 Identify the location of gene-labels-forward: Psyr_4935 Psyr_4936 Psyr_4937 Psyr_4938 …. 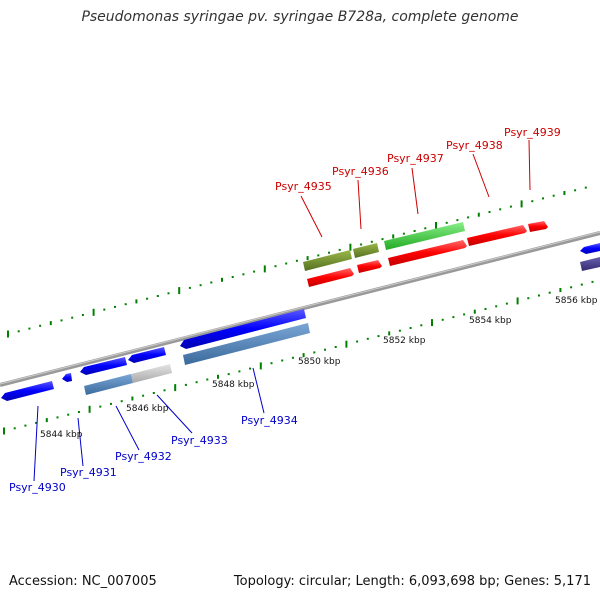
(418, 182).